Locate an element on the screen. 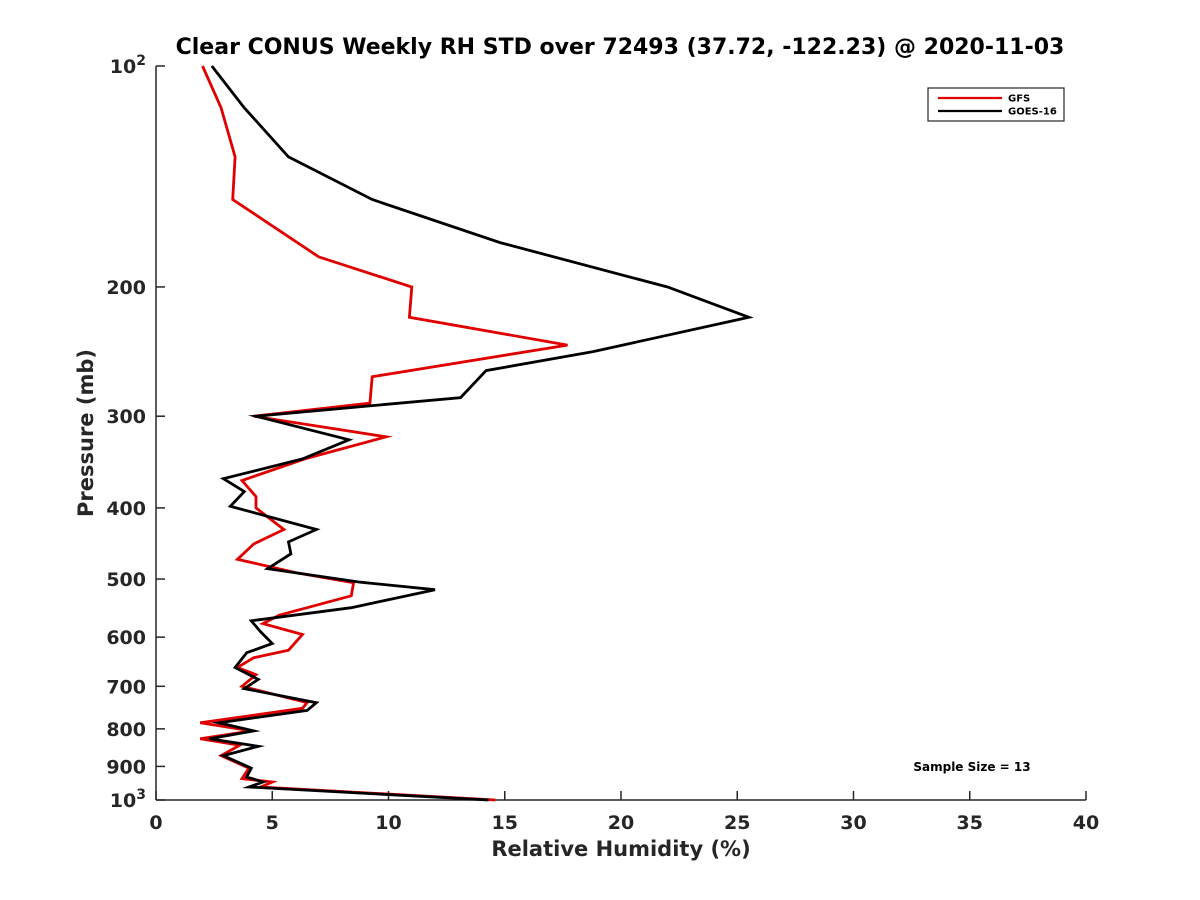 This screenshot has width=1200, height=900. y-ticks: 10² 200 300 400 500 600 700 800 900 10³ is located at coordinates (135, 432).